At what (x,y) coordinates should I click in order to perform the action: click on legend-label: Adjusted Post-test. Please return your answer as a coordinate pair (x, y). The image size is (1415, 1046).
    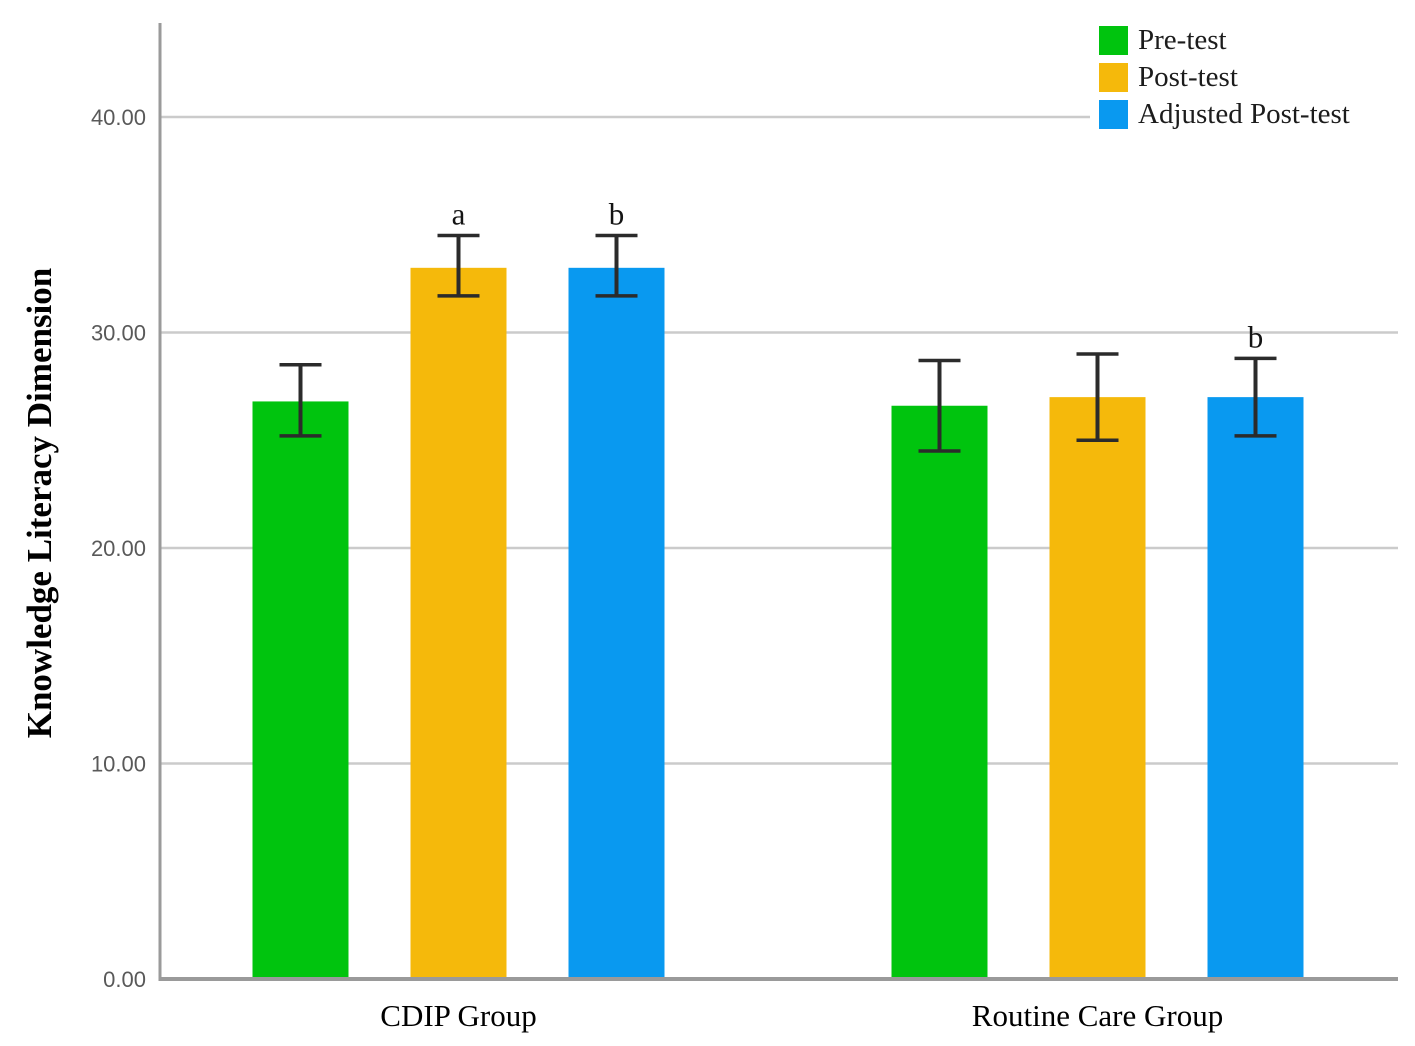
    Looking at the image, I should click on (1244, 114).